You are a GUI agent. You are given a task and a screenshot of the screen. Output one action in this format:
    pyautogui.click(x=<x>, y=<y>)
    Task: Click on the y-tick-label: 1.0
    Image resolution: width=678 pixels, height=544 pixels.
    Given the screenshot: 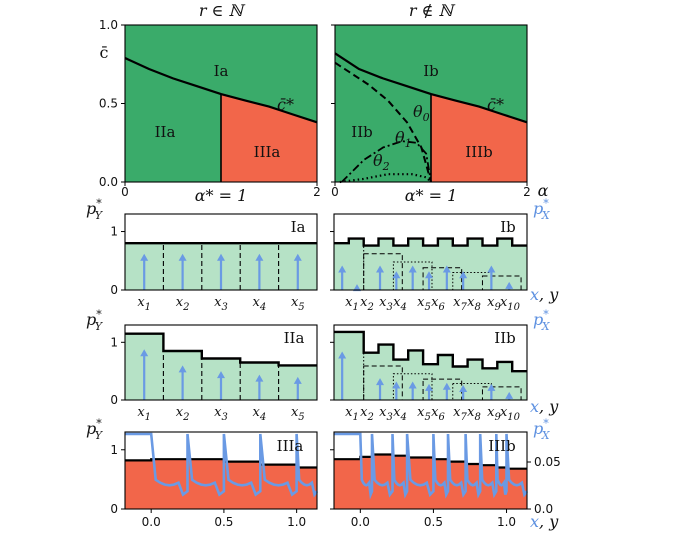 What is the action you would take?
    pyautogui.click(x=108, y=25)
    